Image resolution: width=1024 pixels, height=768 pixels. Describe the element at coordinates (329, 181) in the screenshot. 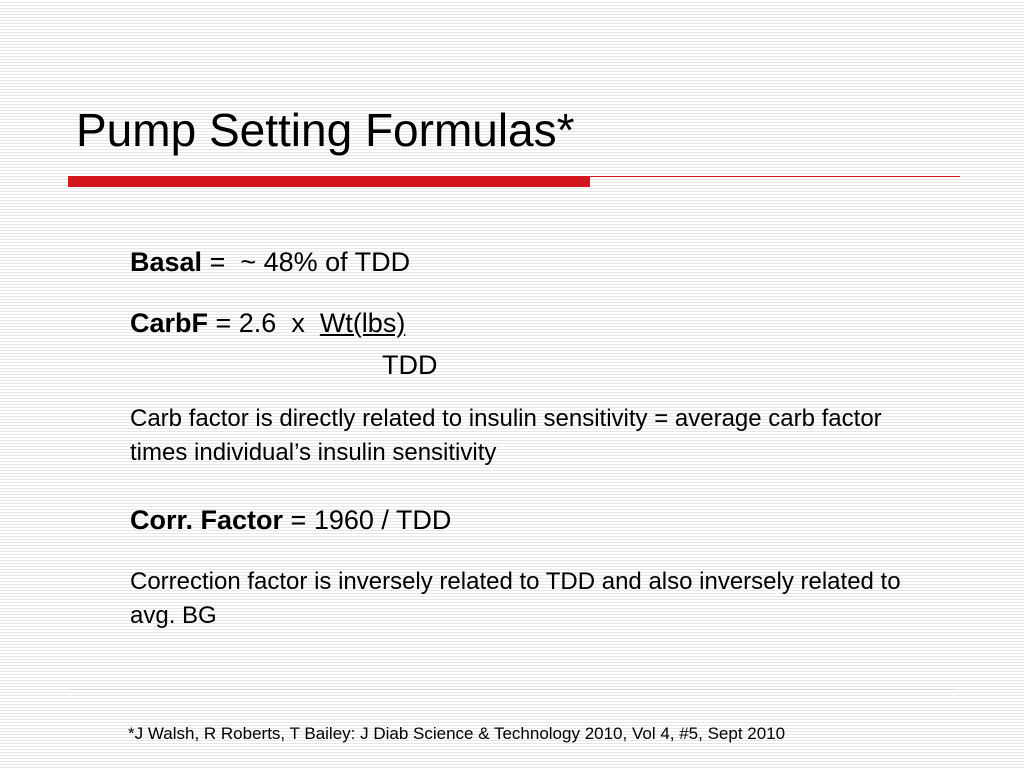

I see `title-underline-bar` at that location.